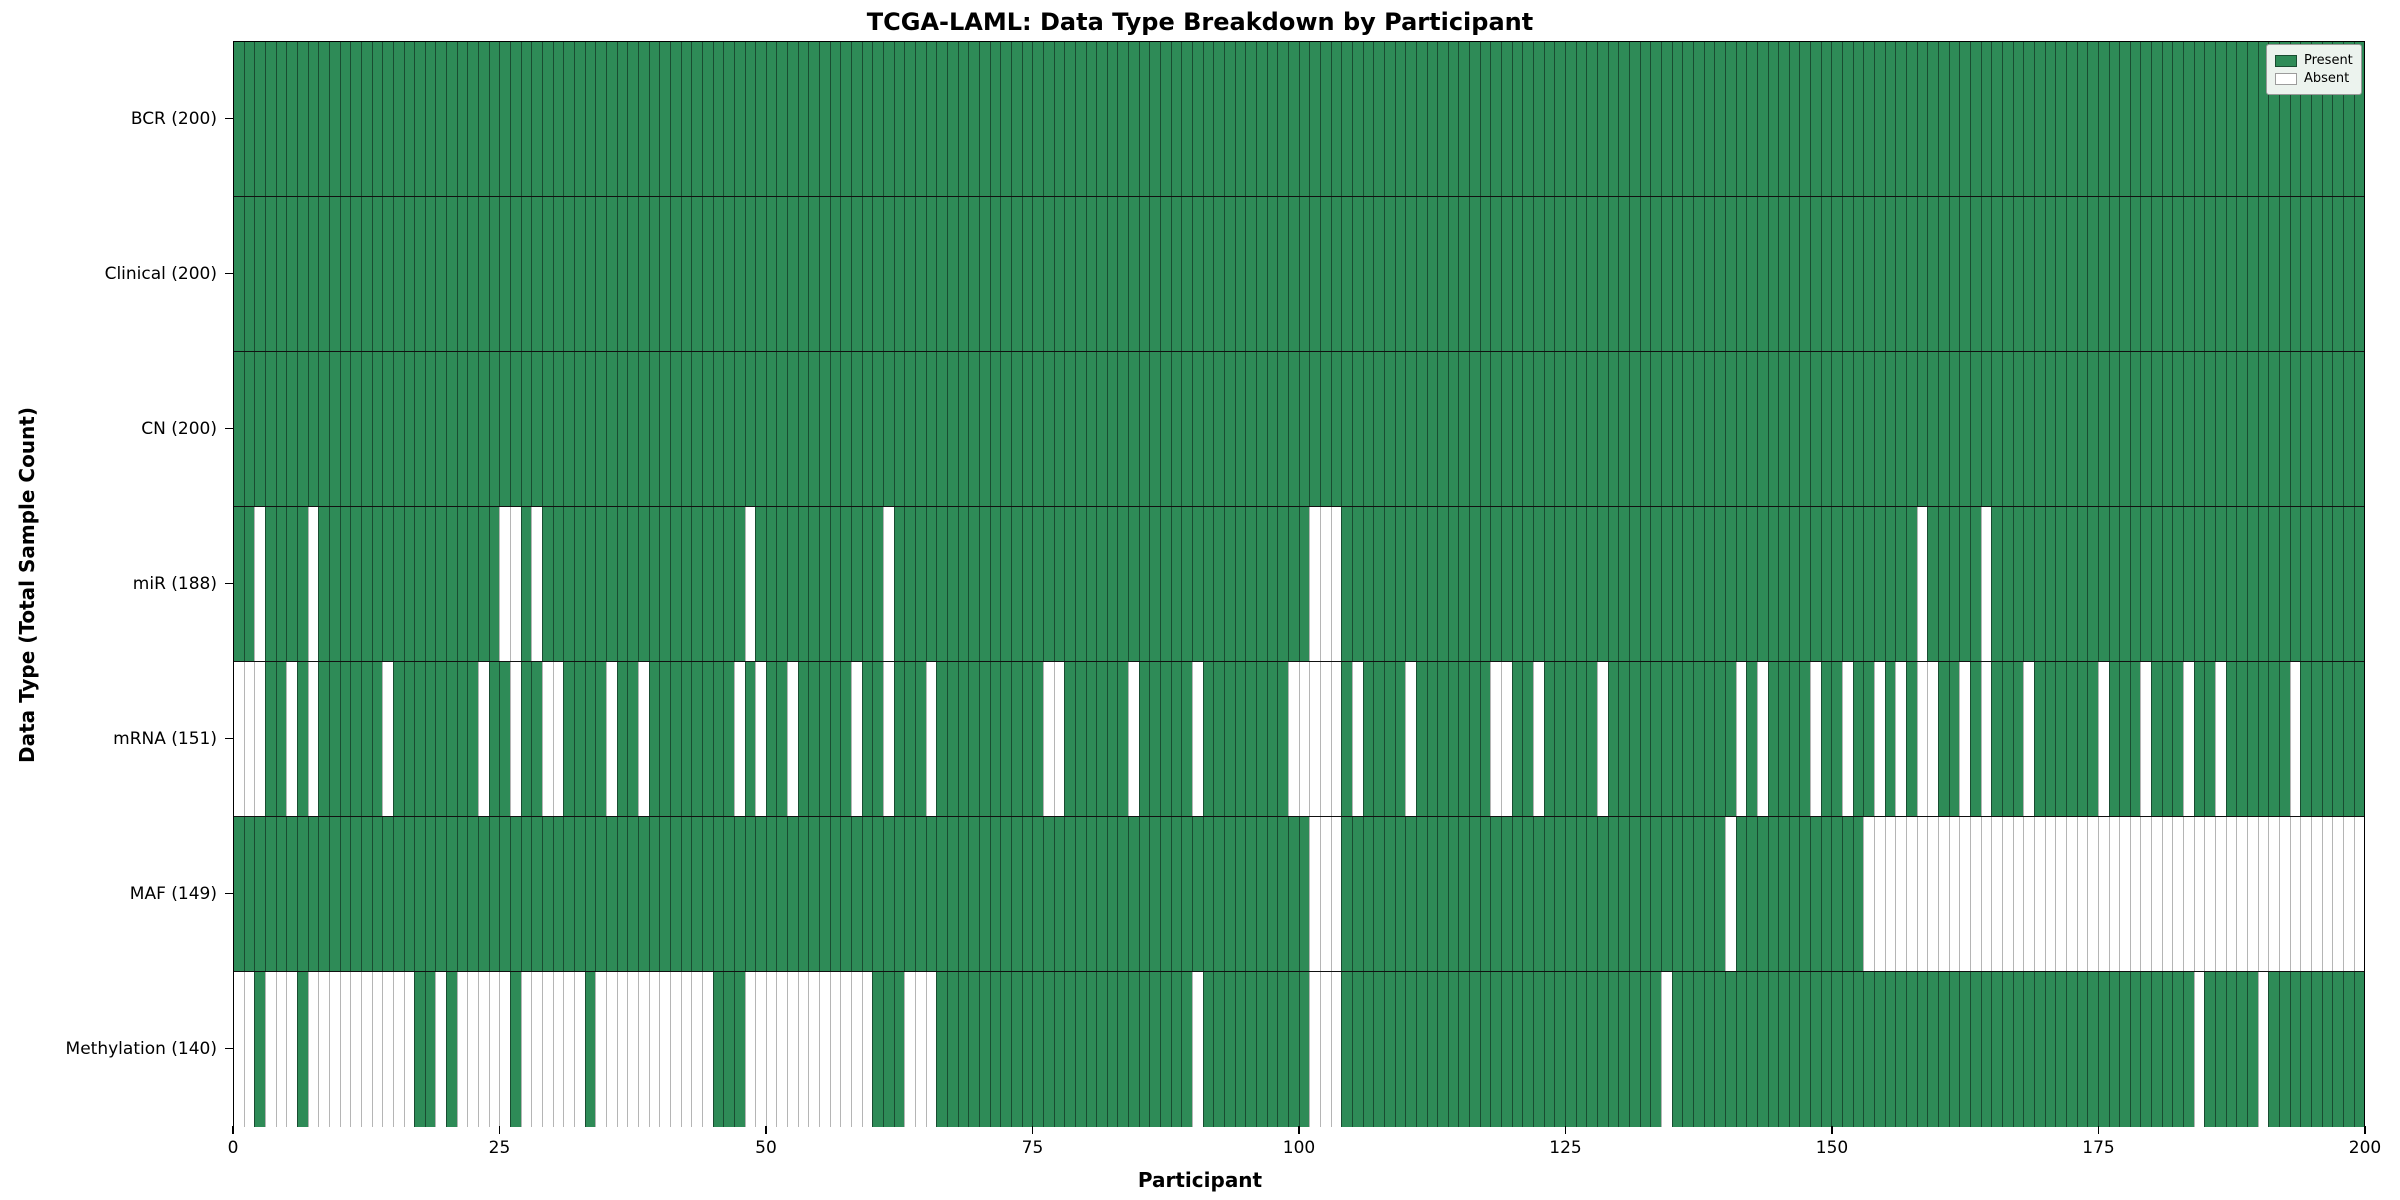 The image size is (2400, 1200). What do you see at coordinates (2098, 1148) in the screenshot?
I see `x-tick-label-175: 175` at bounding box center [2098, 1148].